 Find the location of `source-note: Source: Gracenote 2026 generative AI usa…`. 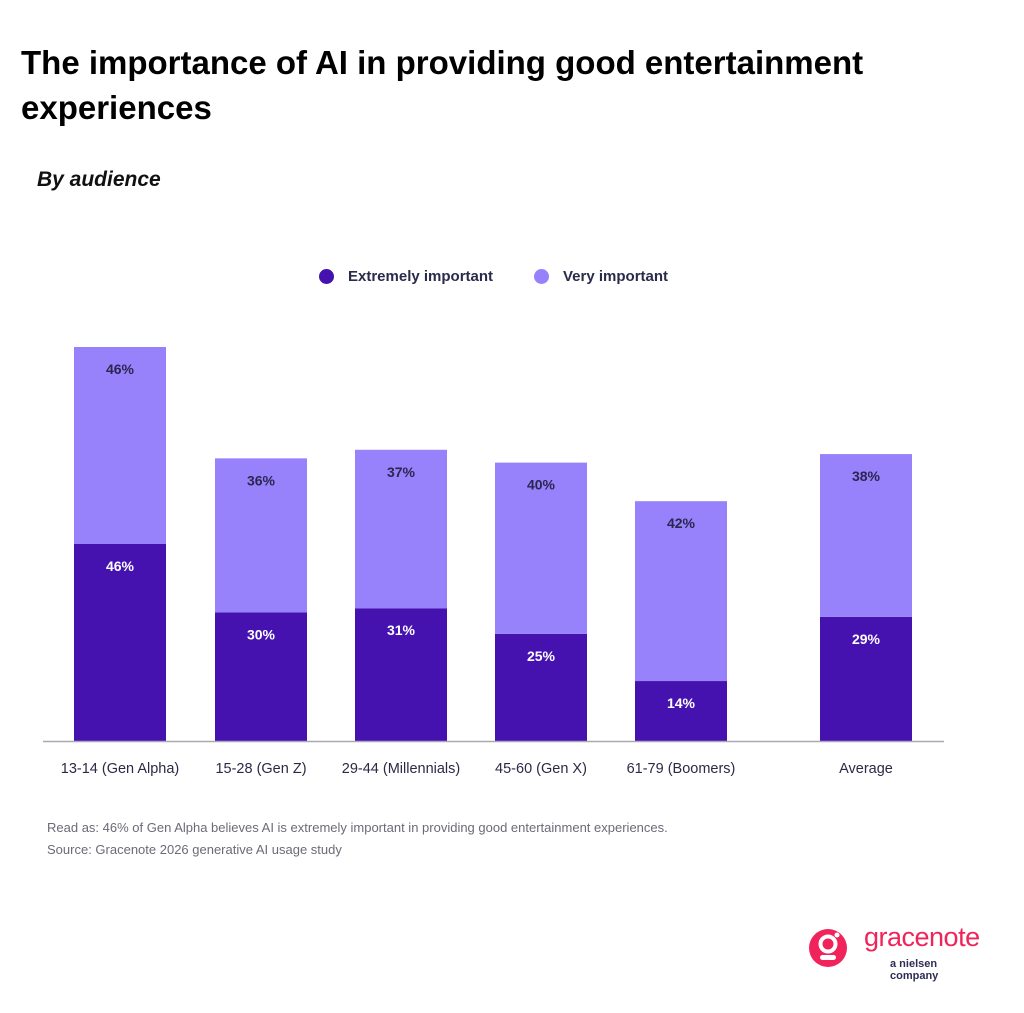

source-note: Source: Gracenote 2026 generative AI usa… is located at coordinates (194, 849).